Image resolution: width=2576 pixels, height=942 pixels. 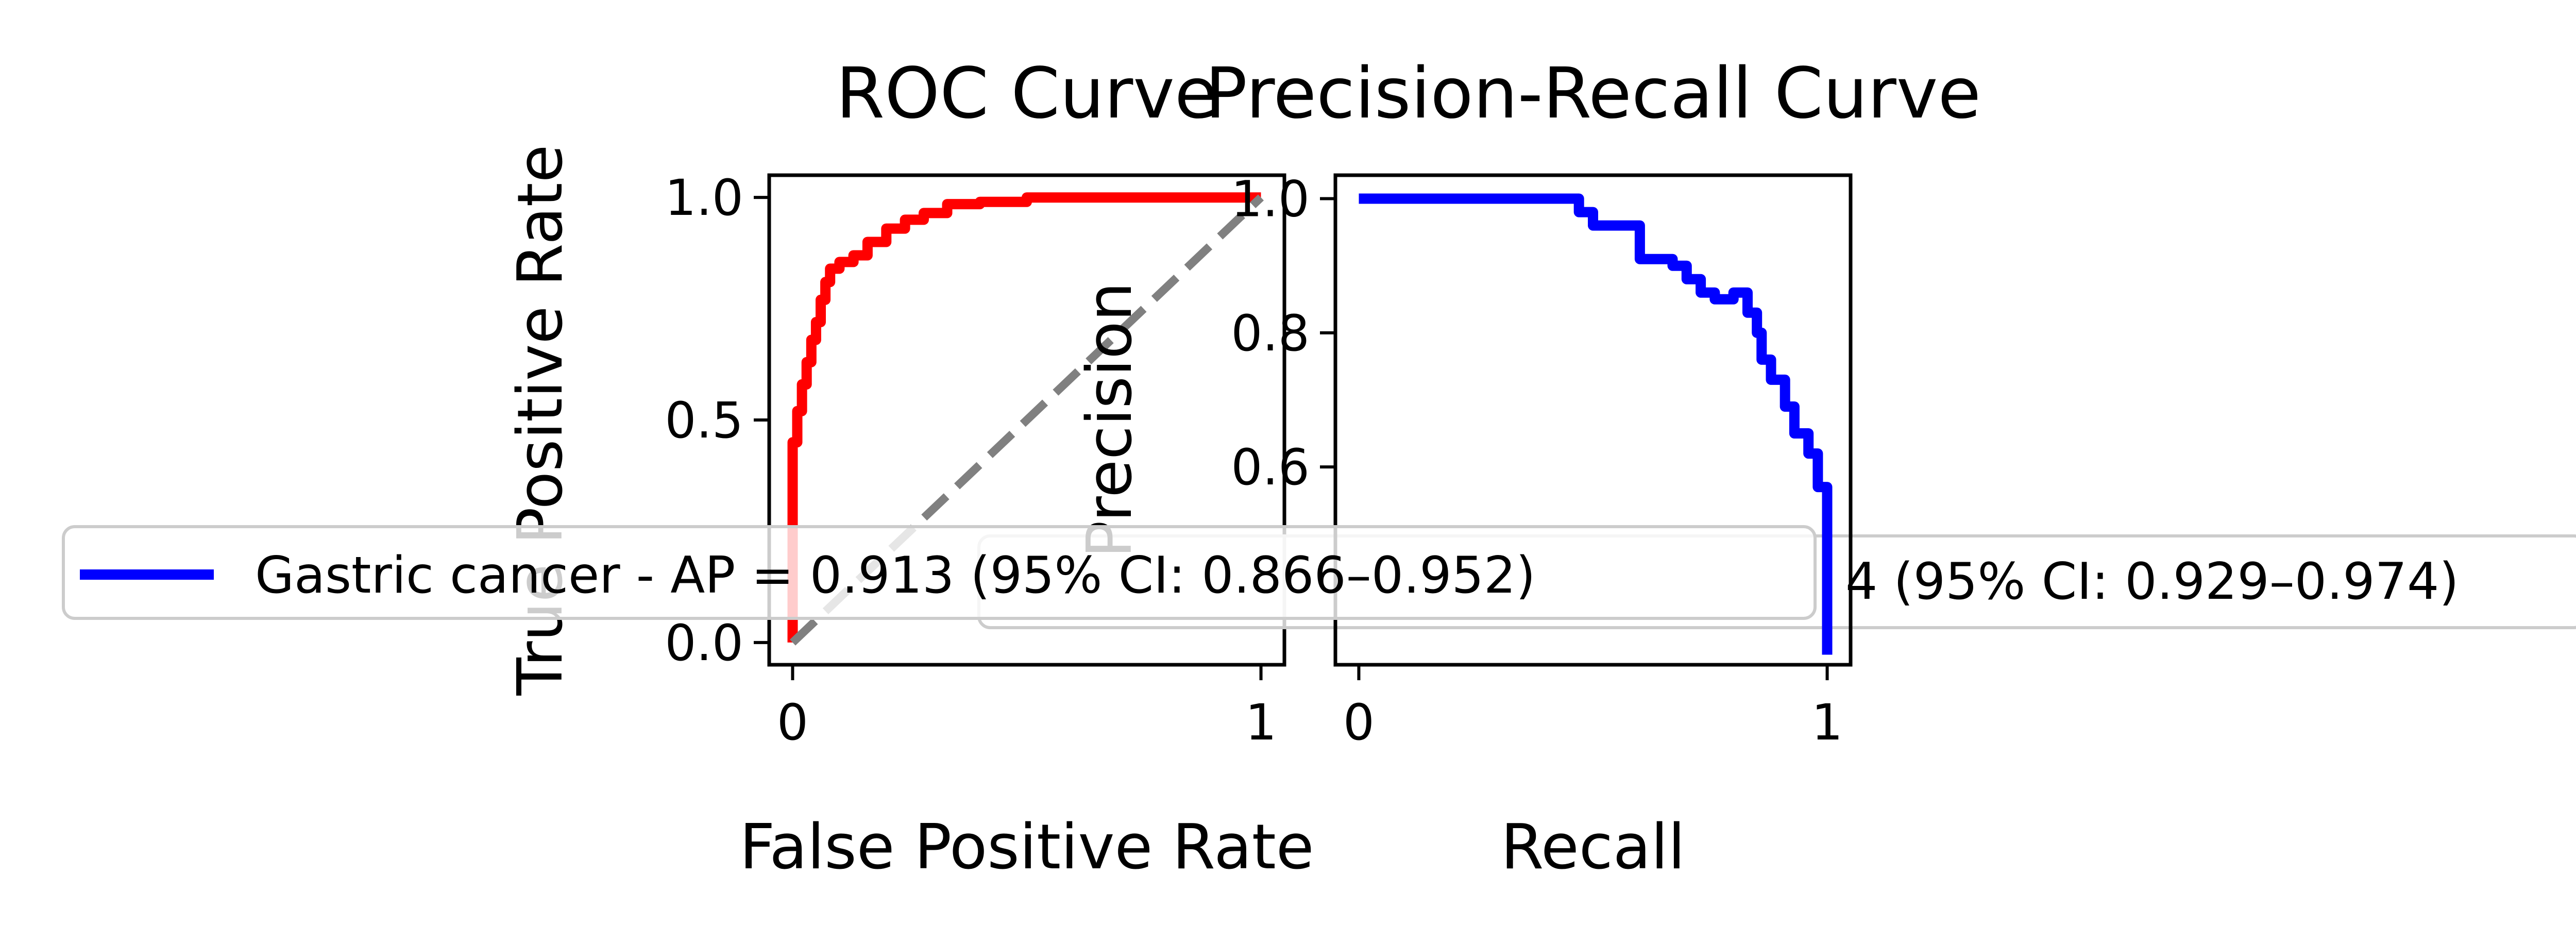 I want to click on pr-series-curve, so click(x=1596, y=424).